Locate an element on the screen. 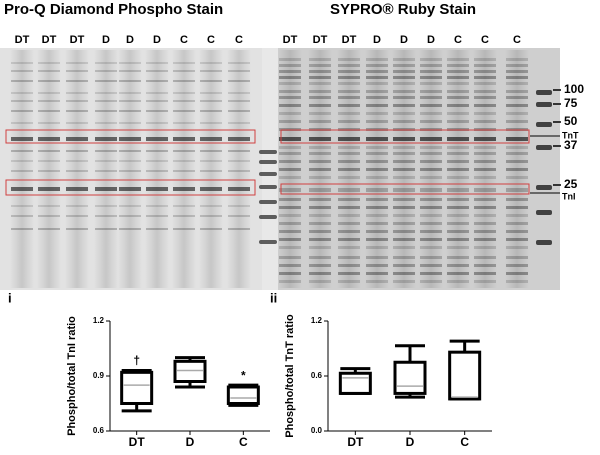 The height and width of the screenshot is (455, 600). x-tick-label: DT is located at coordinates (137, 442).